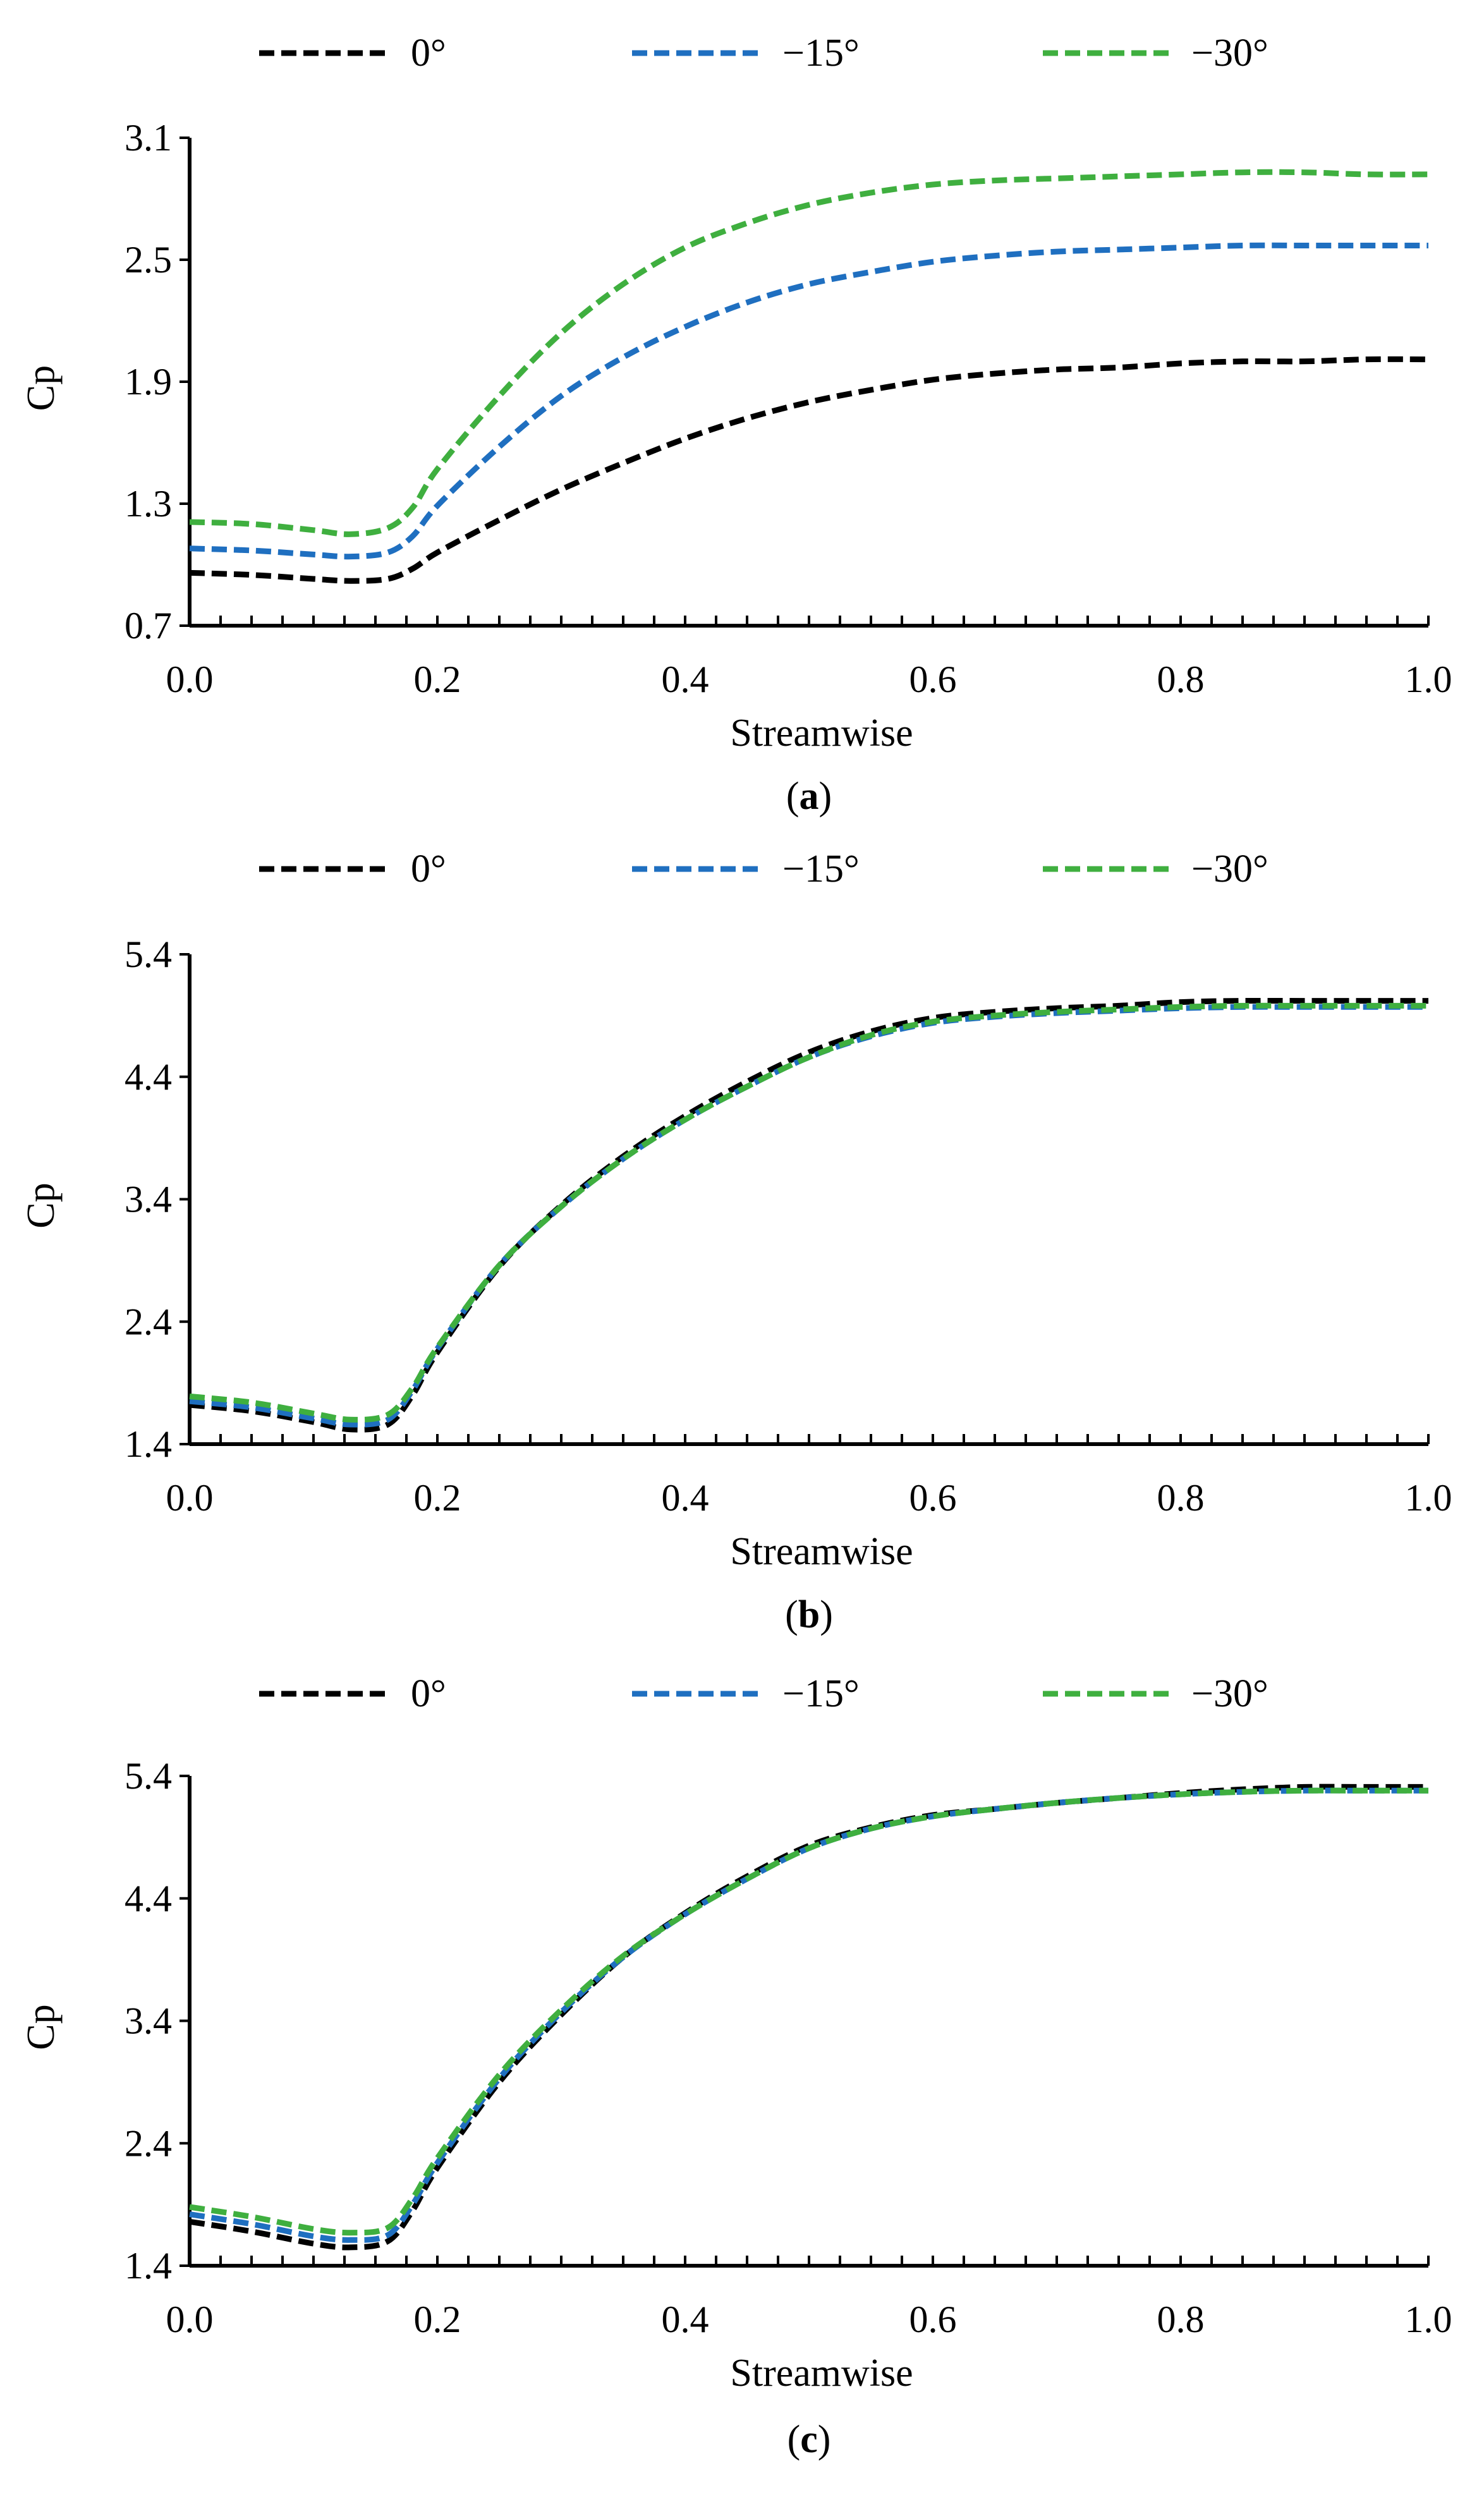 This screenshot has width=1484, height=2516. Describe the element at coordinates (148, 382) in the screenshot. I see `y-tick-label: 1.9` at that location.